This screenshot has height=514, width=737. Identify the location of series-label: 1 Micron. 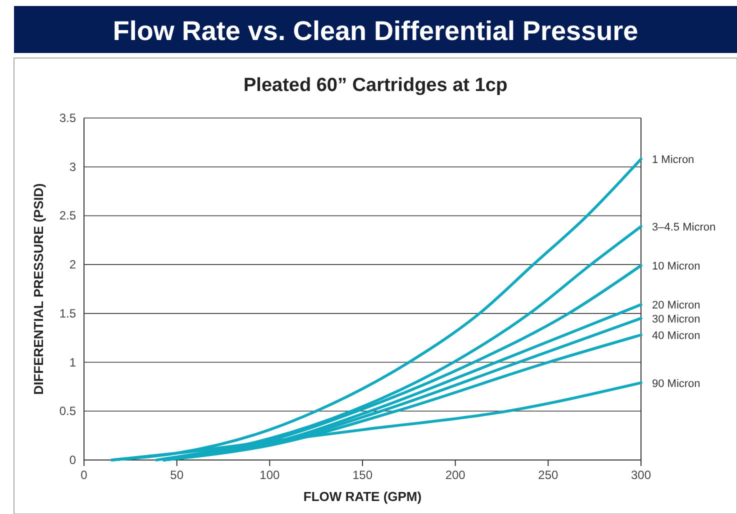
(673, 160).